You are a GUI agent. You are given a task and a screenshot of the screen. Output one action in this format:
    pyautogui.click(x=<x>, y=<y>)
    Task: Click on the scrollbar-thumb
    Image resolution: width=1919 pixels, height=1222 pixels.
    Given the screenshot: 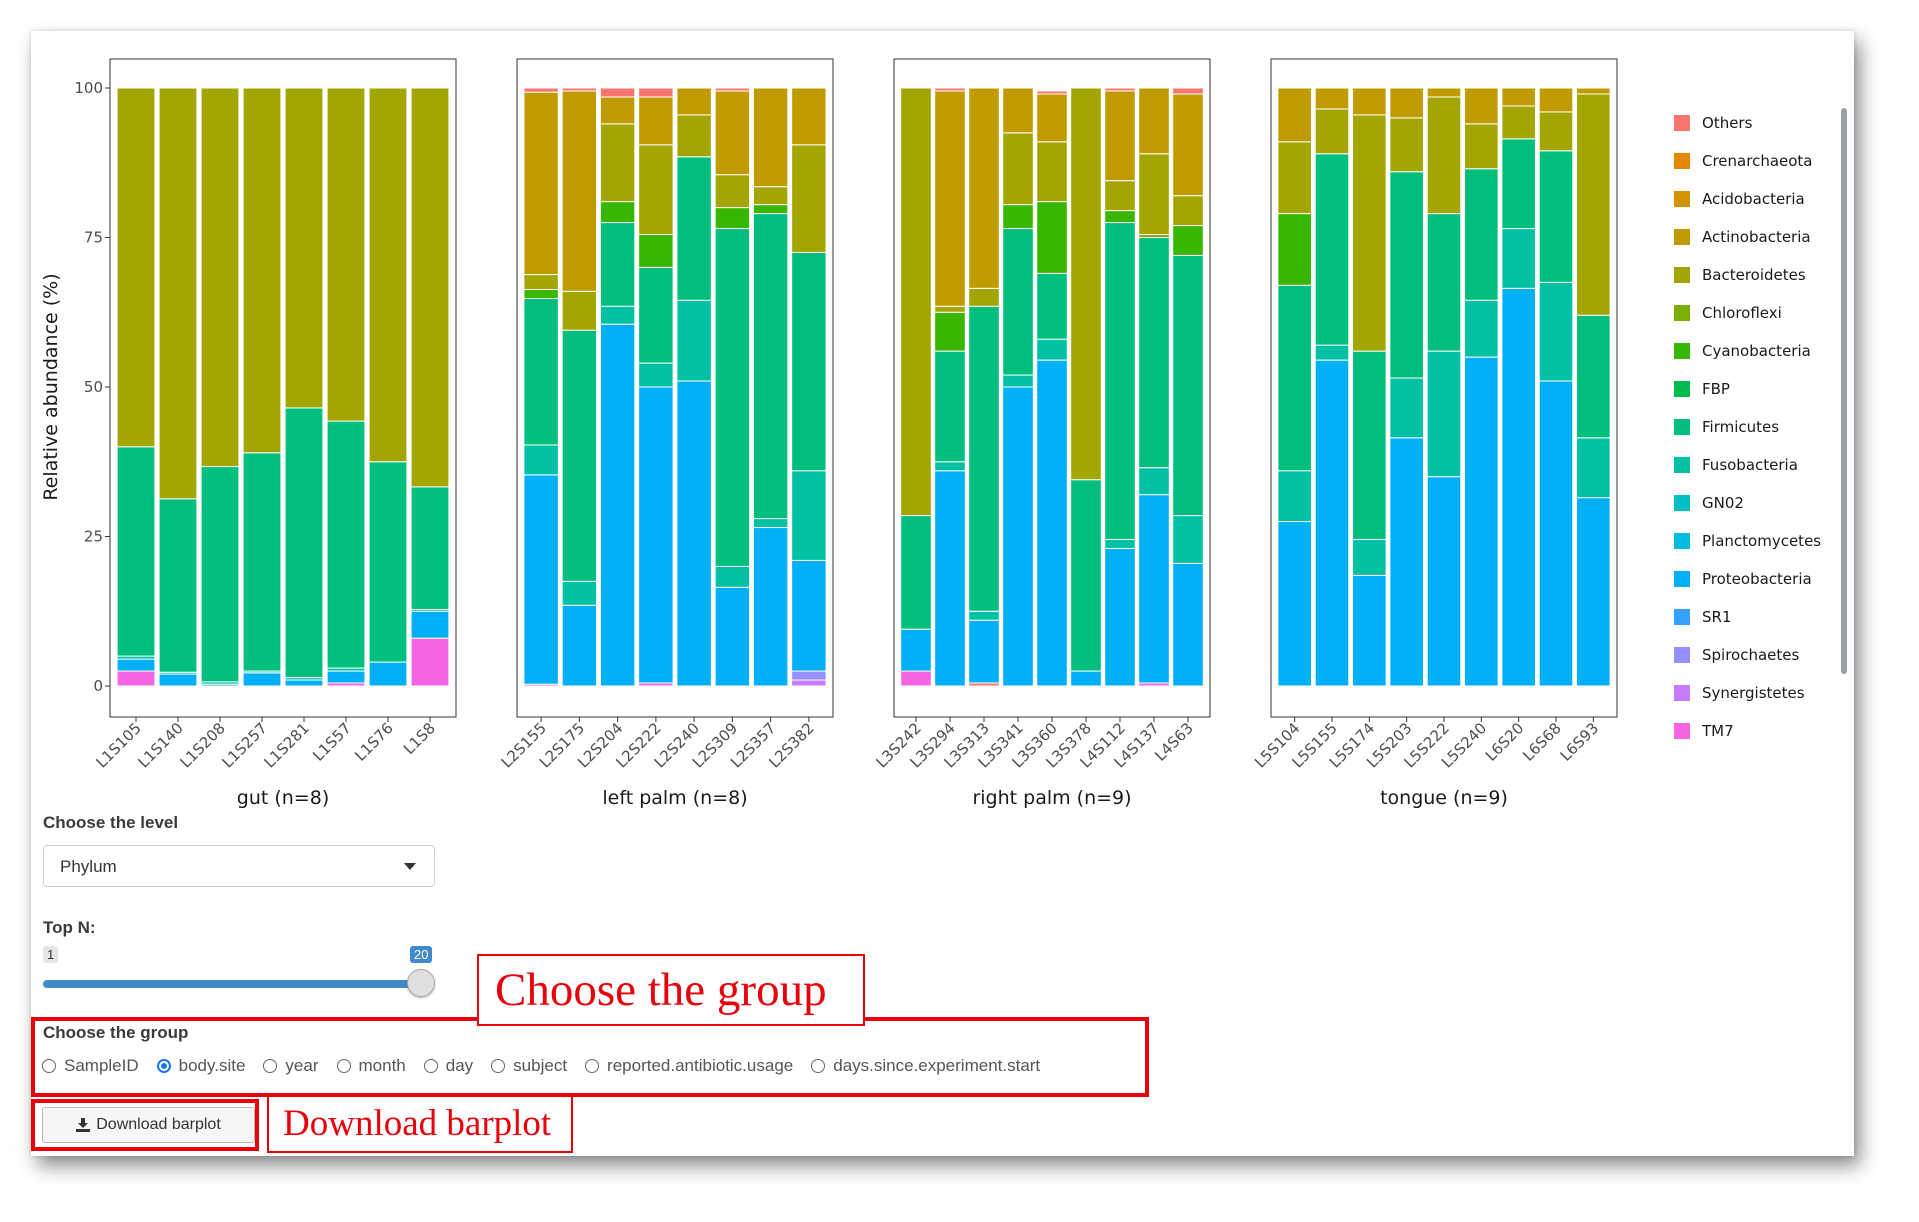 What is the action you would take?
    pyautogui.click(x=1844, y=391)
    